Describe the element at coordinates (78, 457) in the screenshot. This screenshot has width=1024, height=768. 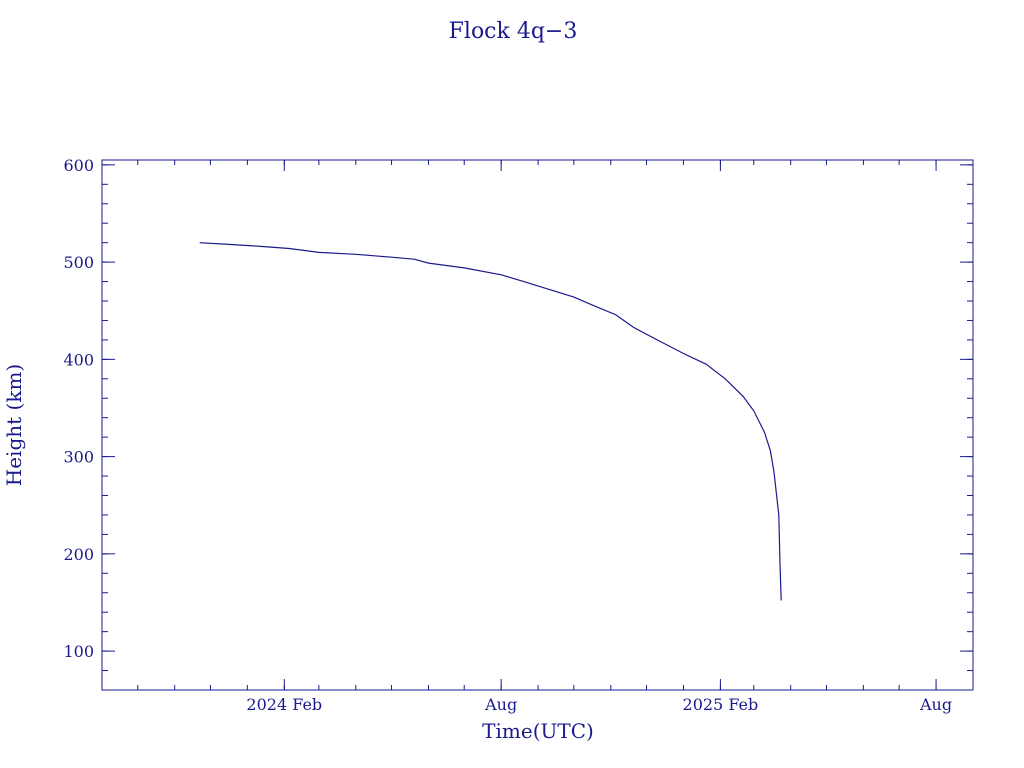
I see `y-tick-label: 300` at that location.